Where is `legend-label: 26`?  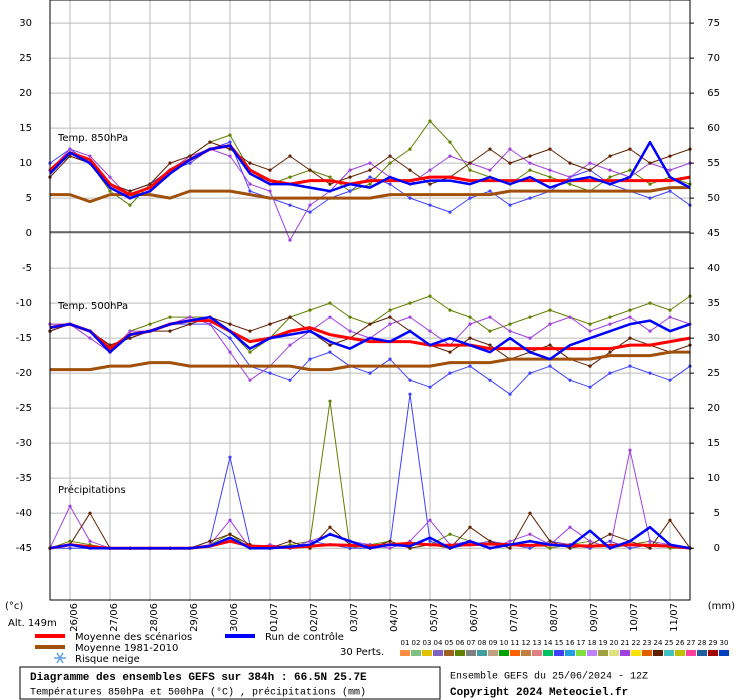
legend-label: 26 is located at coordinates (680, 643).